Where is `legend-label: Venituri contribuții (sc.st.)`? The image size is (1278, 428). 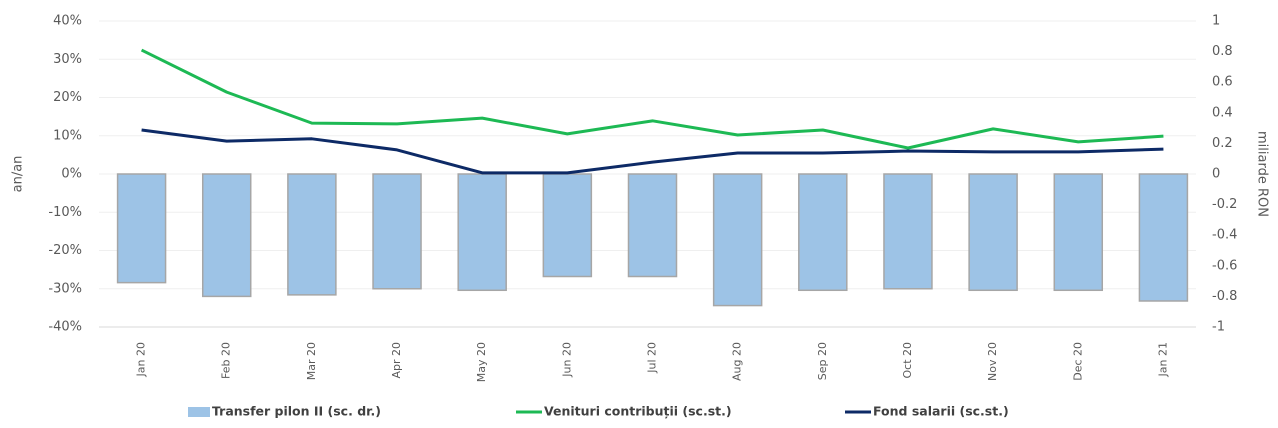 legend-label: Venituri contribuții (sc.st.) is located at coordinates (638, 411).